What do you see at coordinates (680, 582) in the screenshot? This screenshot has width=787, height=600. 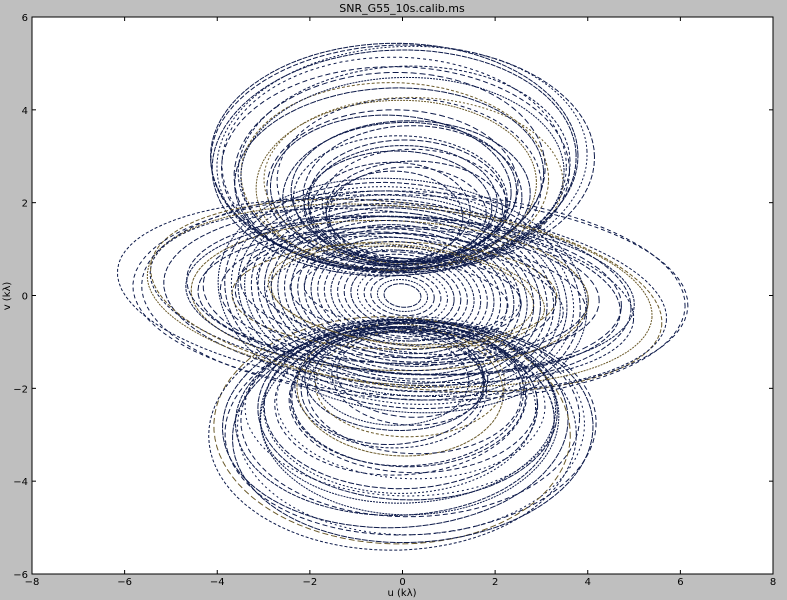 I see `x-tick-label: 6` at bounding box center [680, 582].